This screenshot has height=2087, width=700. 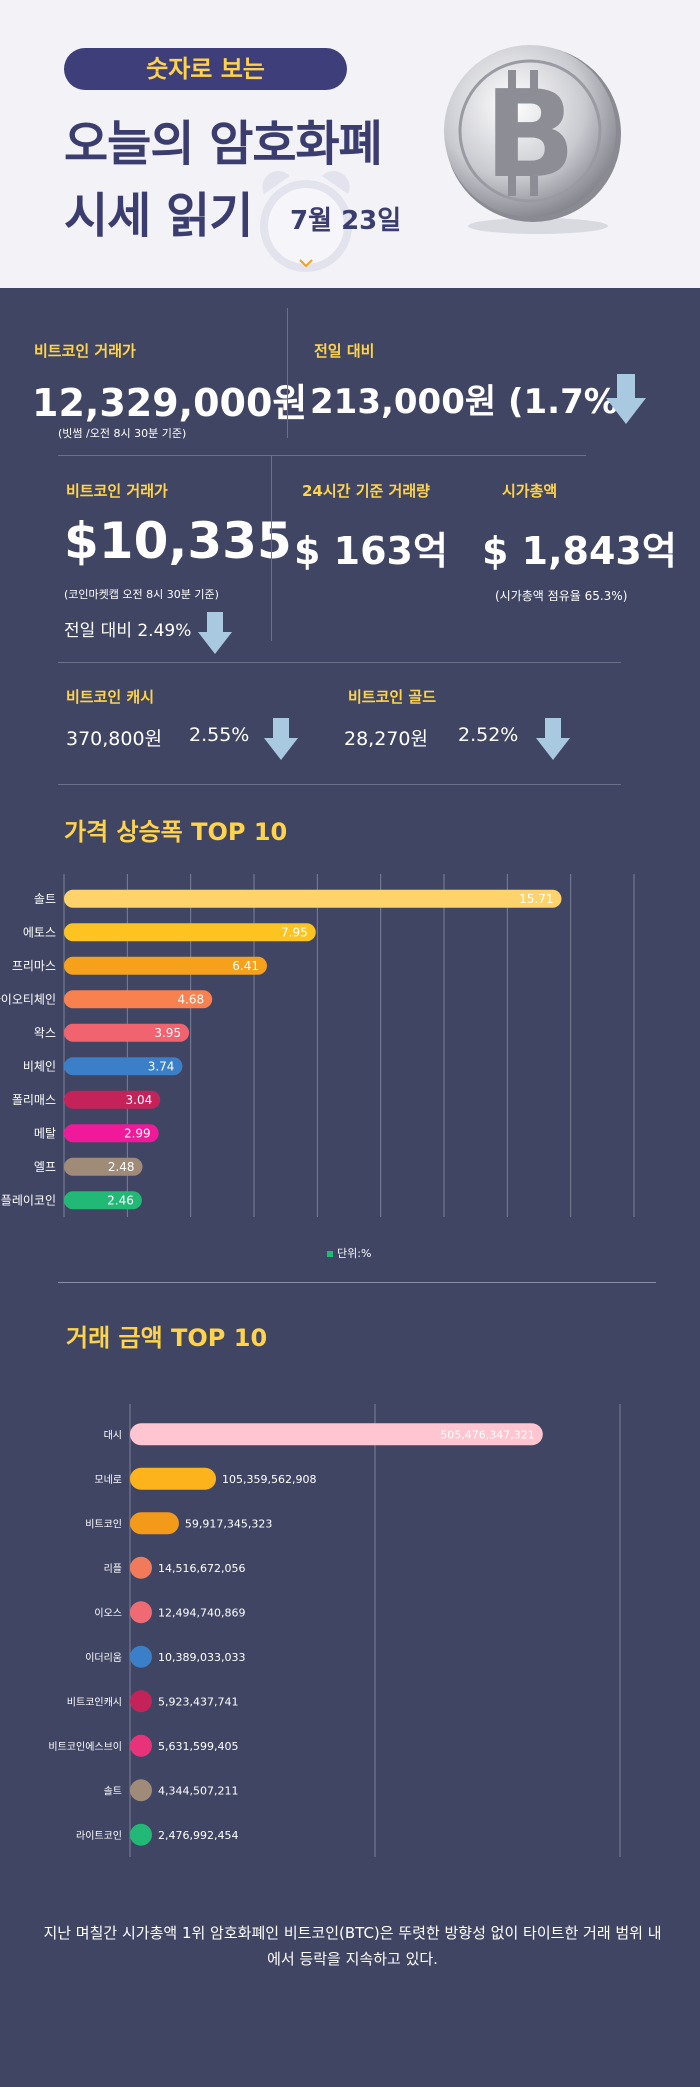 I want to click on value-label: 6.41, so click(x=245, y=966).